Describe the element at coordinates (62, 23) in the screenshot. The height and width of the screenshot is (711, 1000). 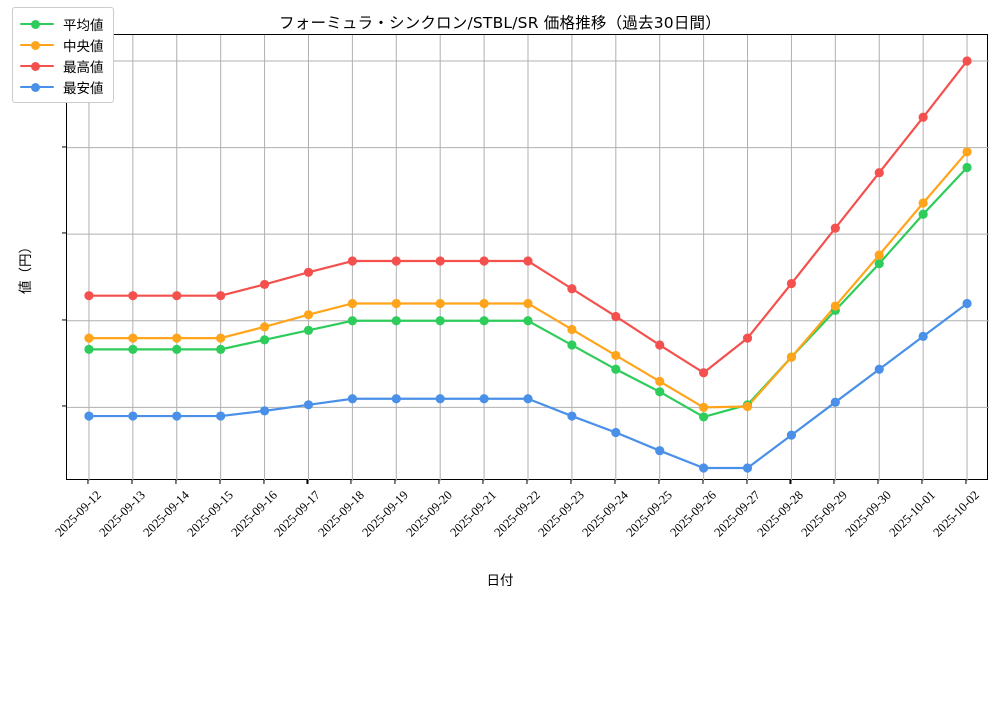
I see `legend-item-0: 平均値` at that location.